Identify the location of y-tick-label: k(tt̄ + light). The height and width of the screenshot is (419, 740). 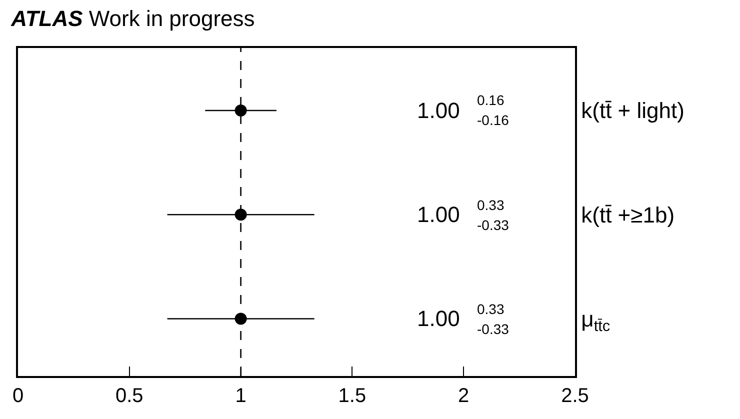
(632, 111).